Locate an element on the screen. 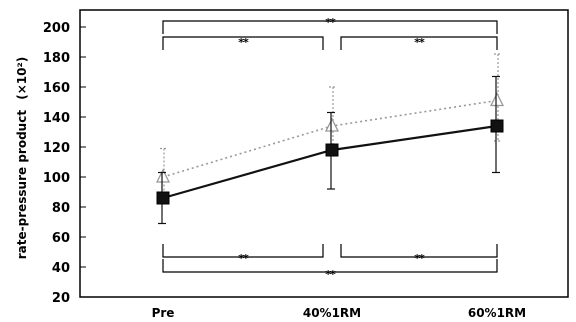 Image resolution: width=576 pixels, height=322 pixels. y-axis-title-unit: (×10²) is located at coordinates (22, 78).